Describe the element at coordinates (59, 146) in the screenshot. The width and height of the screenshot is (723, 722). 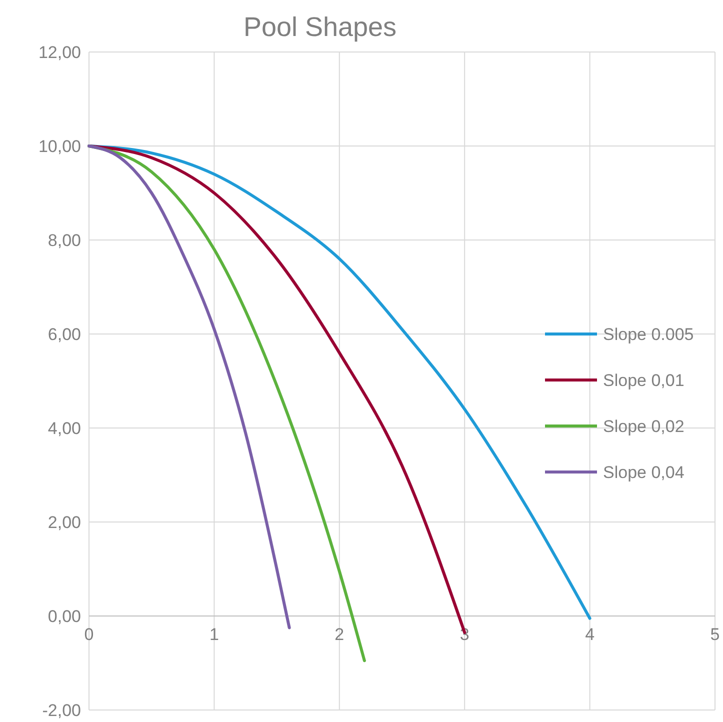
I see `y-tick-label: 10,00` at that location.